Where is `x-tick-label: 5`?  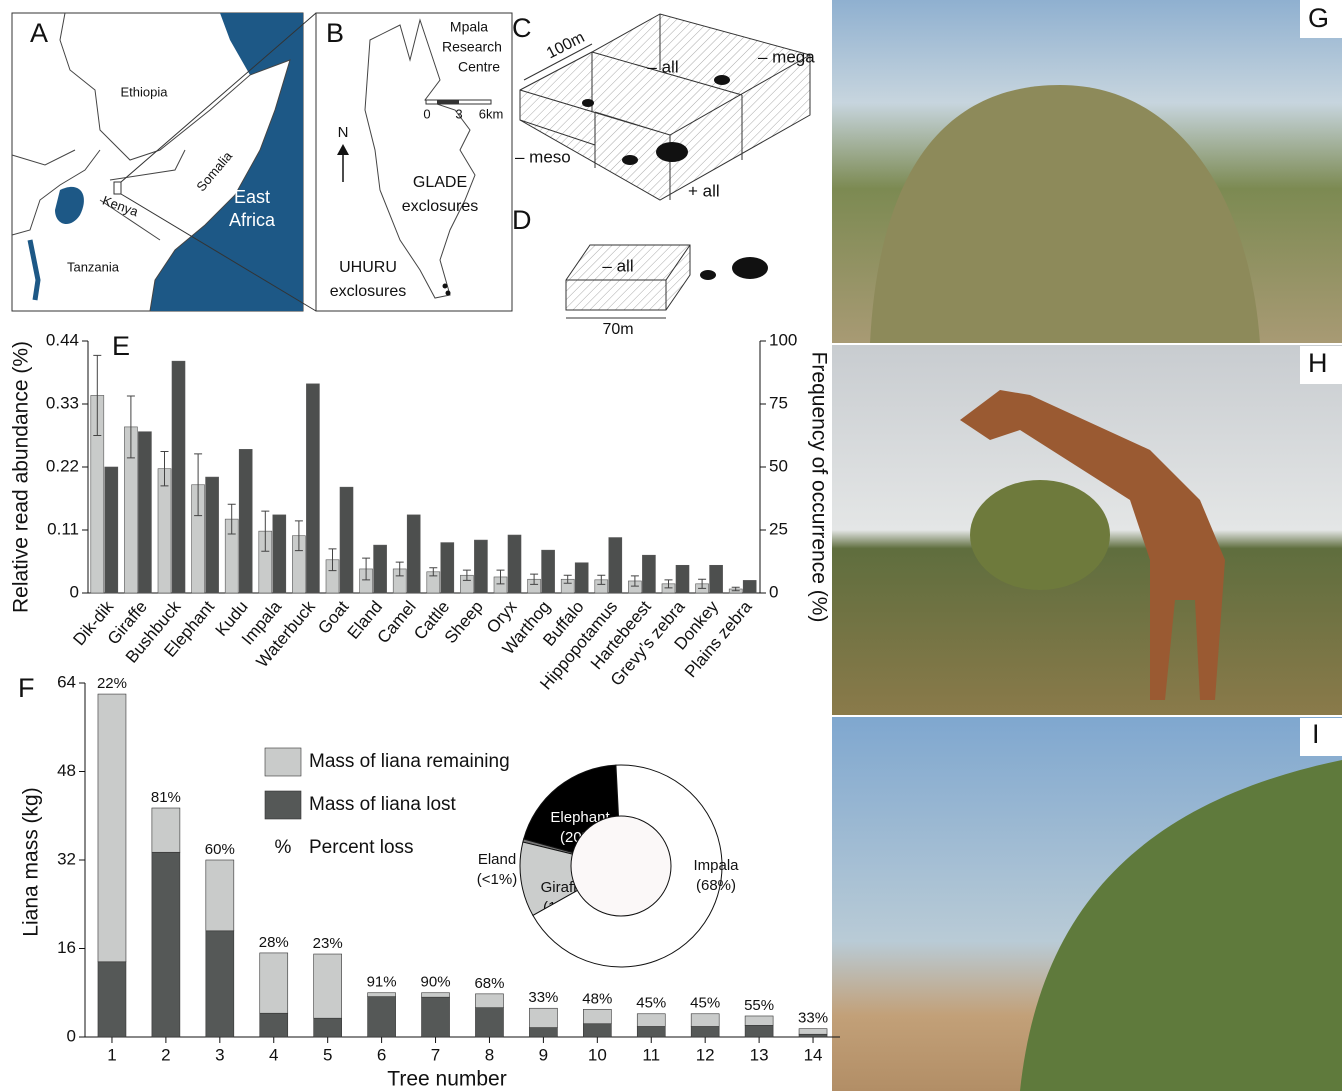
x-tick-label: 5 is located at coordinates (327, 1054).